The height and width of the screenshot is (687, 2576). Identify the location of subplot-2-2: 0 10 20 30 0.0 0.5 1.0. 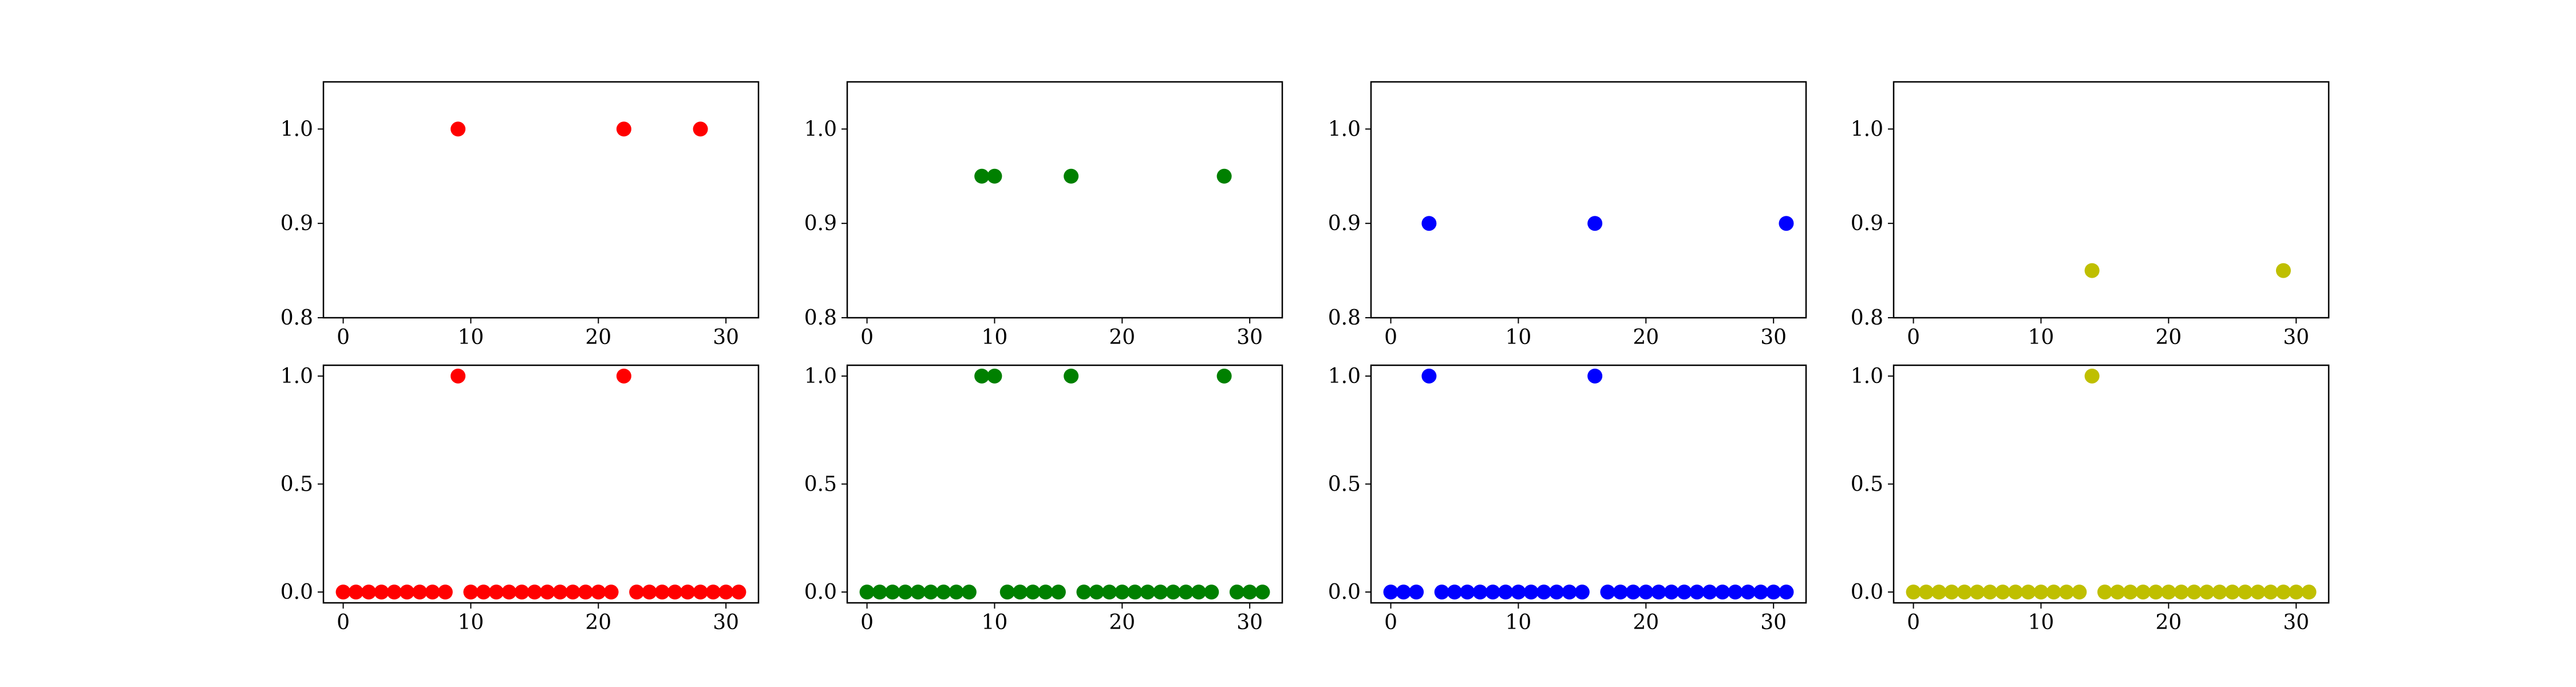
(1043, 499).